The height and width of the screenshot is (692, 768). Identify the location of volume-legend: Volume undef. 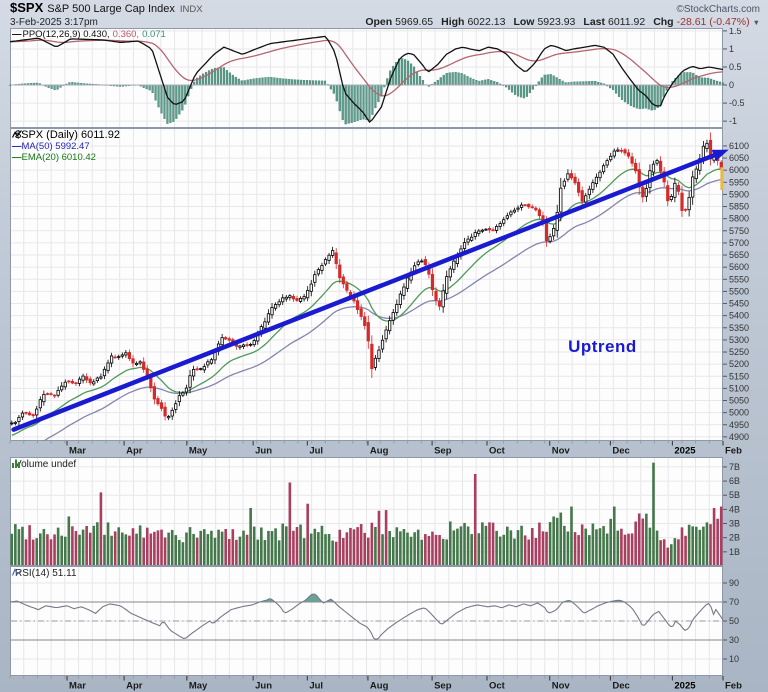
(44, 464).